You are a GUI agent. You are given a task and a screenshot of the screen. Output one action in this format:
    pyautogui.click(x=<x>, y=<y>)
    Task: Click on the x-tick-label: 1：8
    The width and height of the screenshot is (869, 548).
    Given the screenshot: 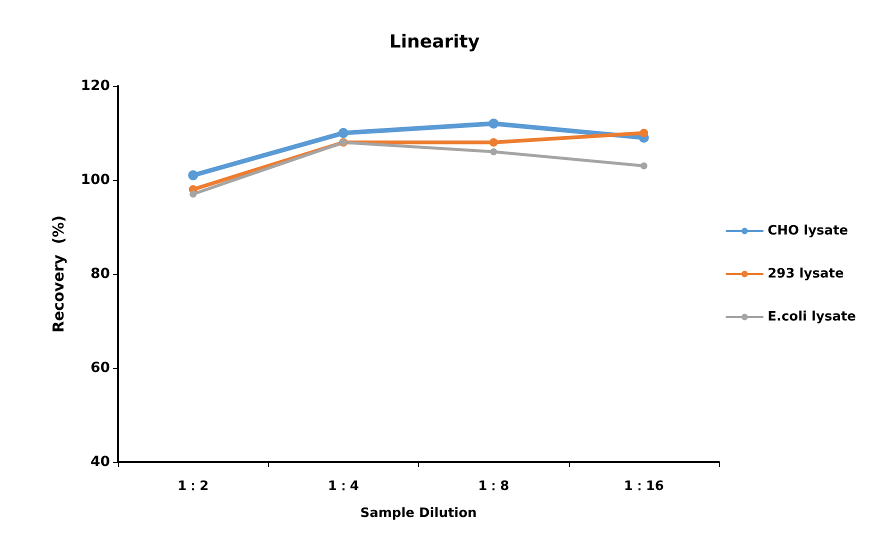 What is the action you would take?
    pyautogui.click(x=494, y=486)
    